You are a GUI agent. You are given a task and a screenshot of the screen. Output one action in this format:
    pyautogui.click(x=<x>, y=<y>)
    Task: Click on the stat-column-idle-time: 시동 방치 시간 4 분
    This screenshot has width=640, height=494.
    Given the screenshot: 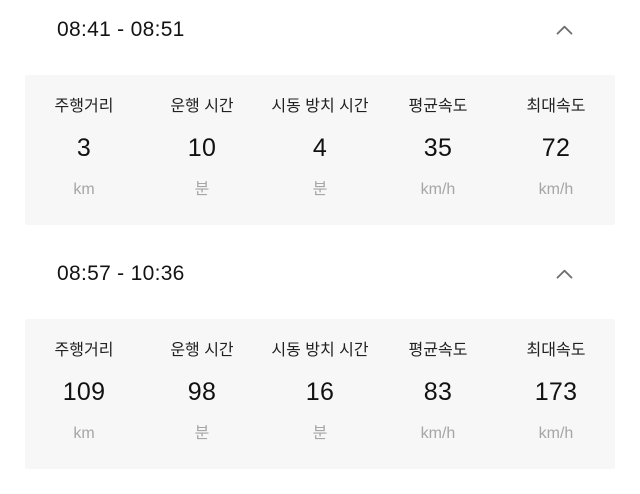 What is the action you would take?
    pyautogui.click(x=320, y=161)
    